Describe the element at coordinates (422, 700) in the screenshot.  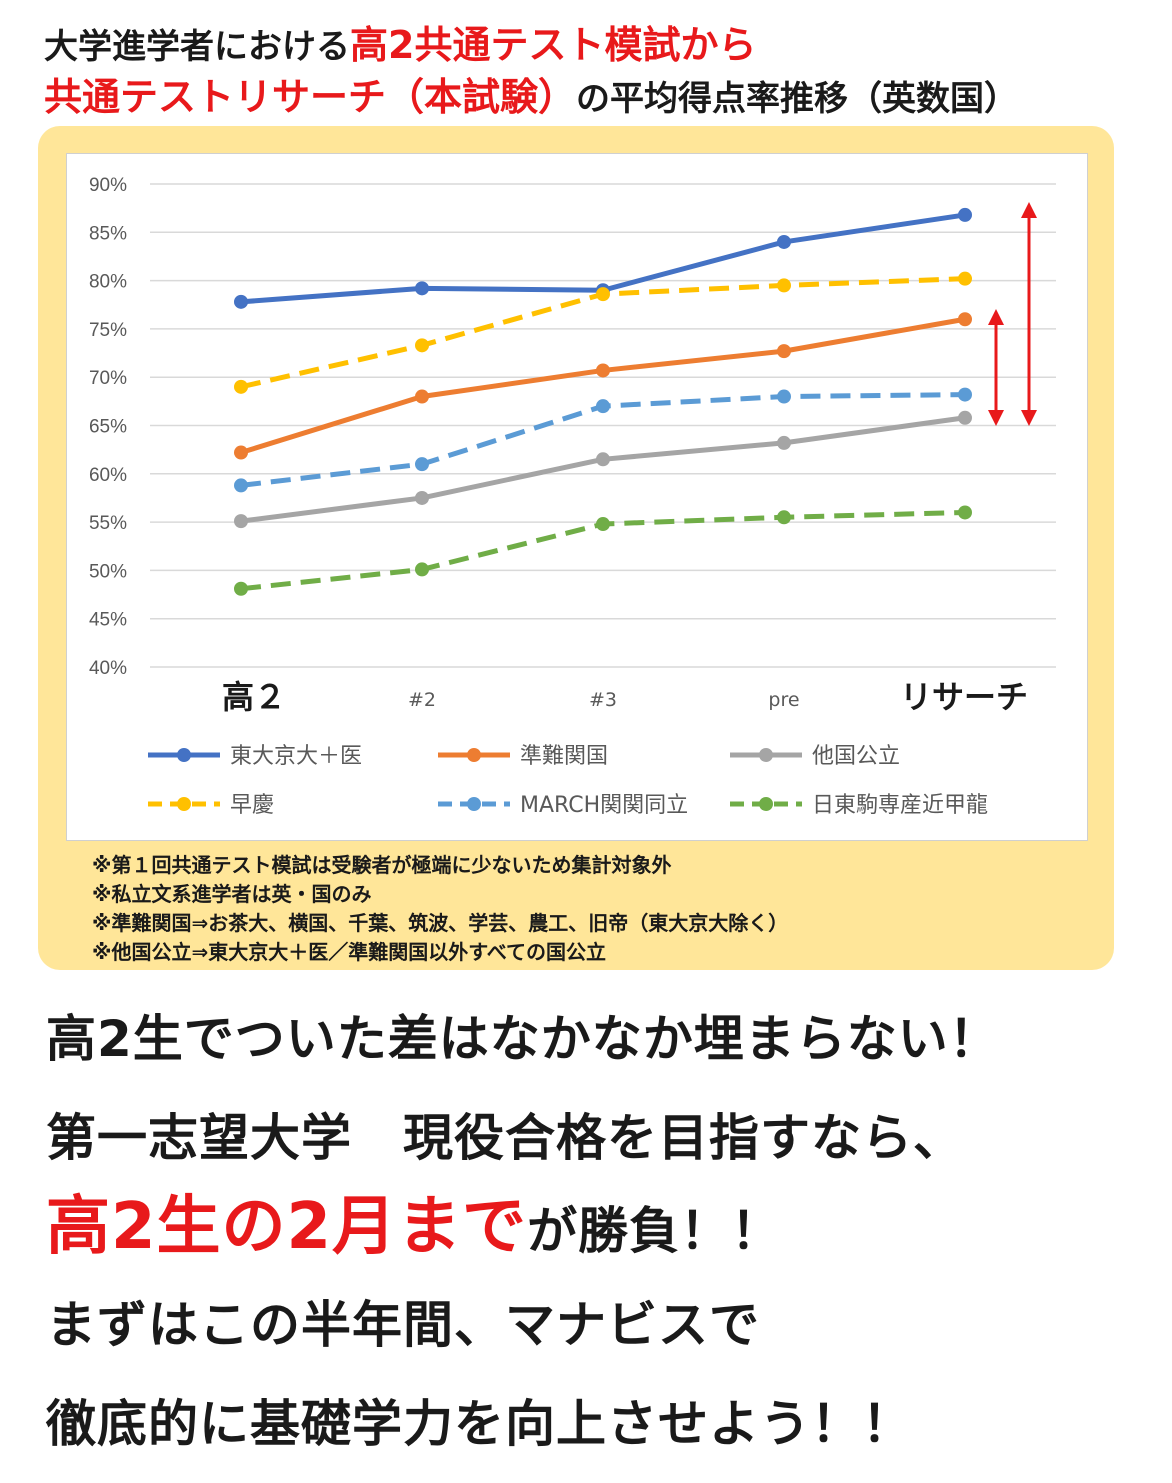
I see `x-tick-label: #2` at that location.